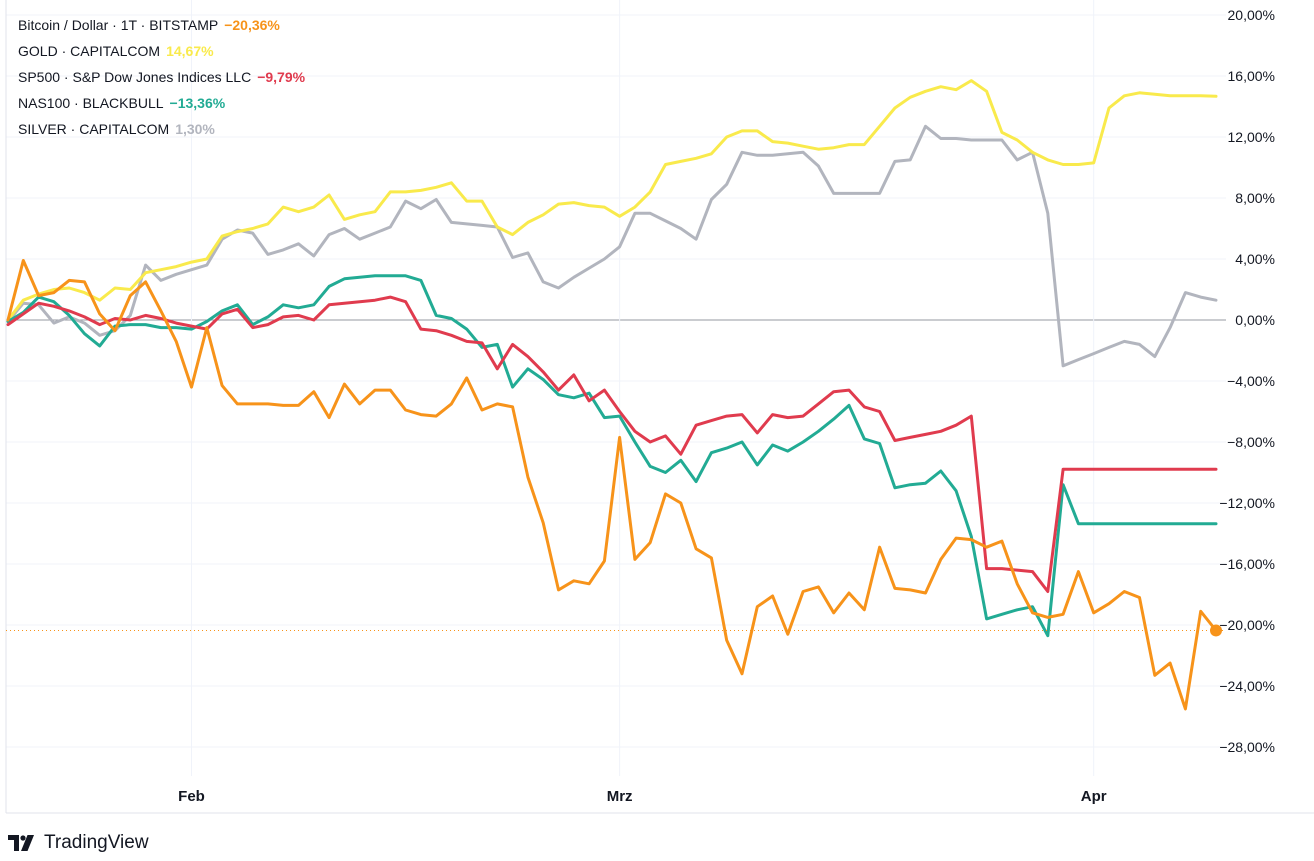 This screenshot has width=1314, height=861. Describe the element at coordinates (642, 796) in the screenshot. I see `x-axis: Feb Mrz Apr` at that location.